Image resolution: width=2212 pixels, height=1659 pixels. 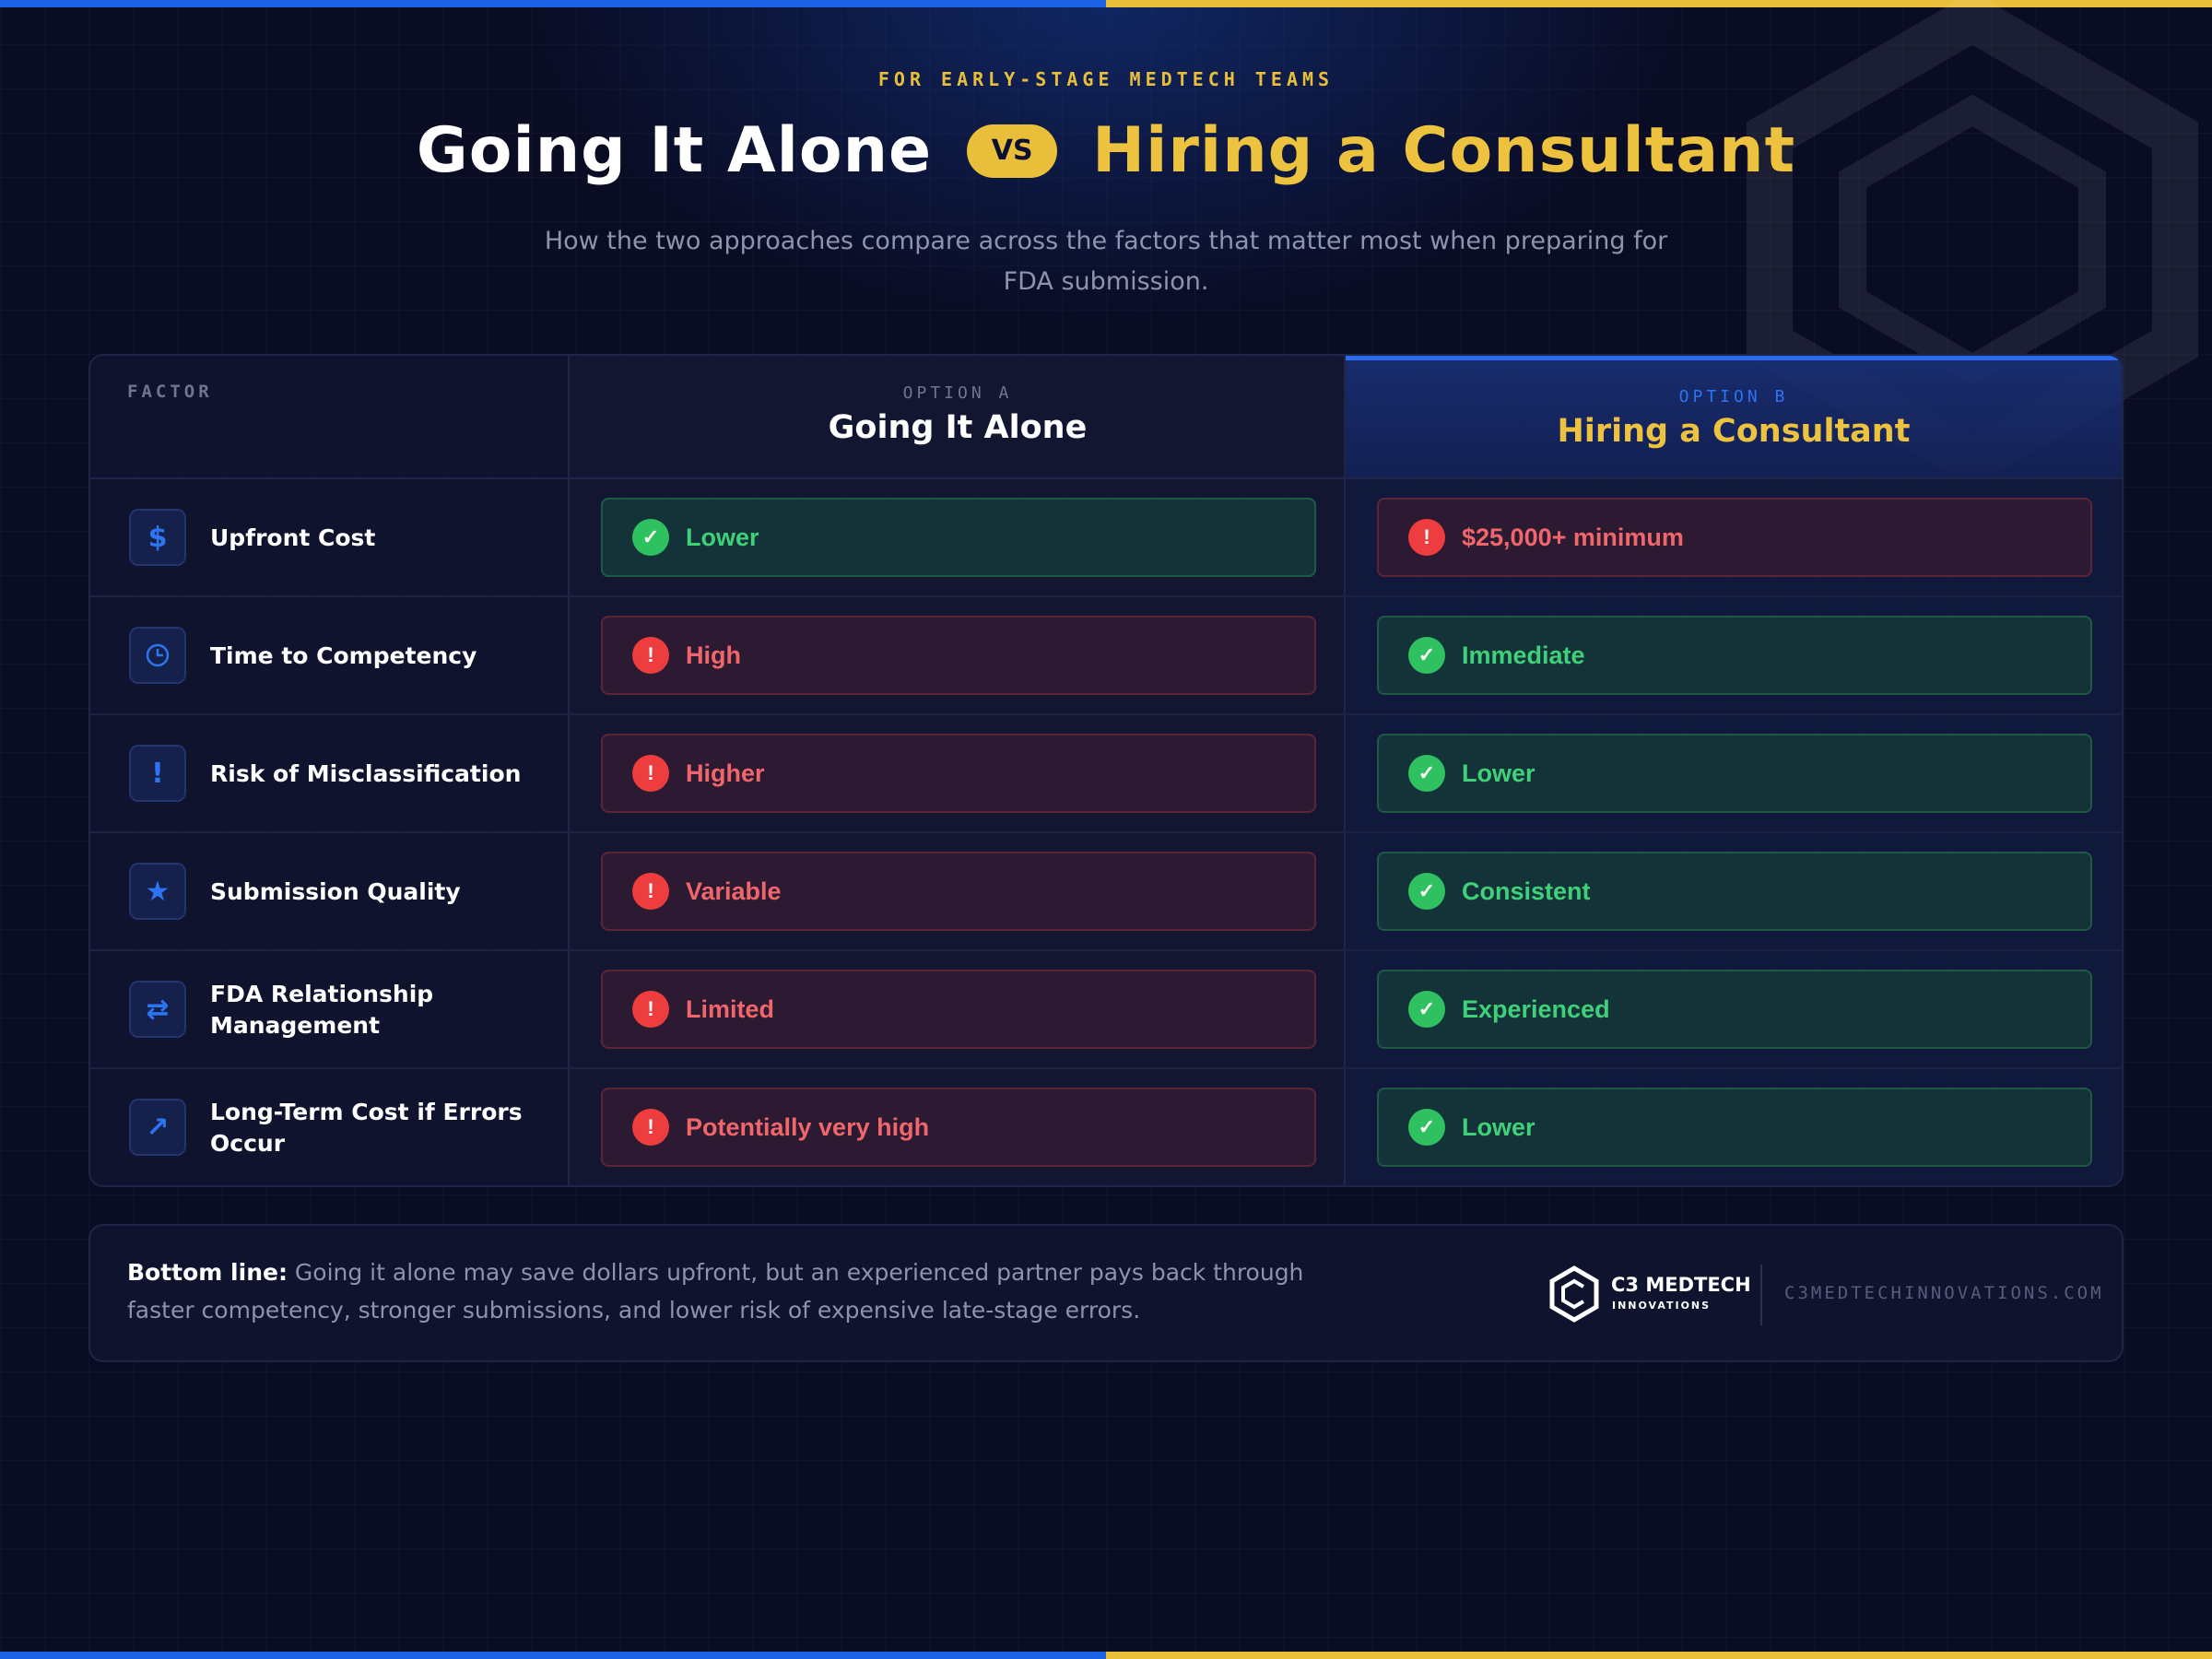 What do you see at coordinates (1733, 396) in the screenshot?
I see `option-b-label: OPTION B` at bounding box center [1733, 396].